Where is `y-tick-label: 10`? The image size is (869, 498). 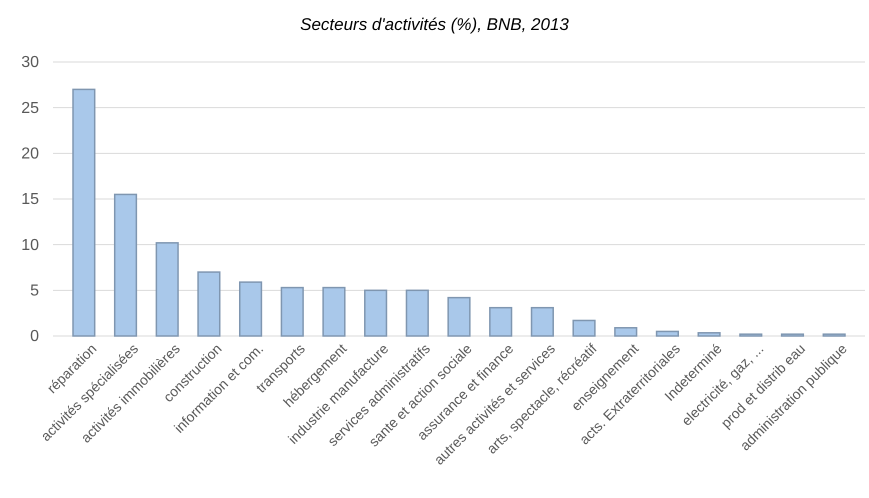
y-tick-label: 10 is located at coordinates (30, 245).